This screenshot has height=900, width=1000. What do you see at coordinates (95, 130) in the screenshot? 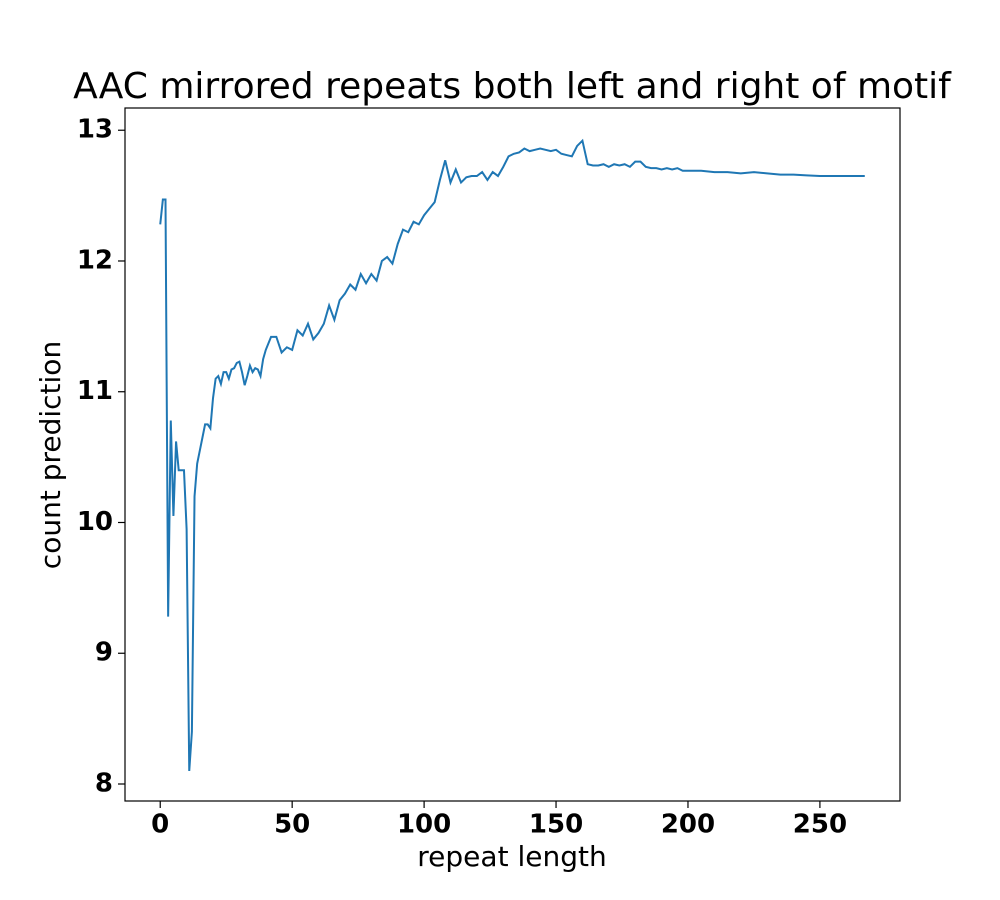
I see `y-tick-label: 13` at bounding box center [95, 130].